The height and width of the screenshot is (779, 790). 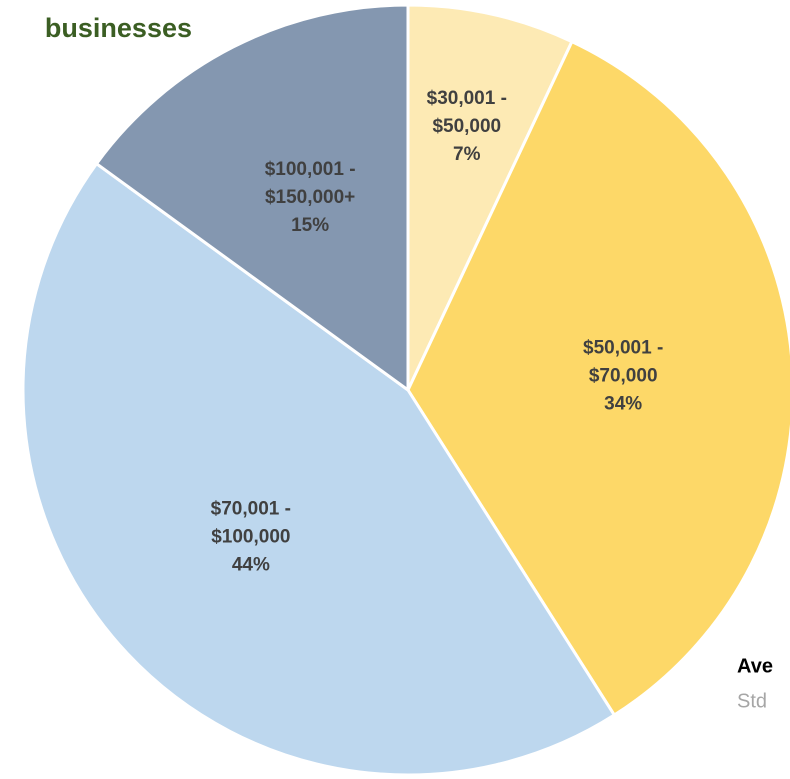 I want to click on value-label: 15%, so click(x=310, y=225).